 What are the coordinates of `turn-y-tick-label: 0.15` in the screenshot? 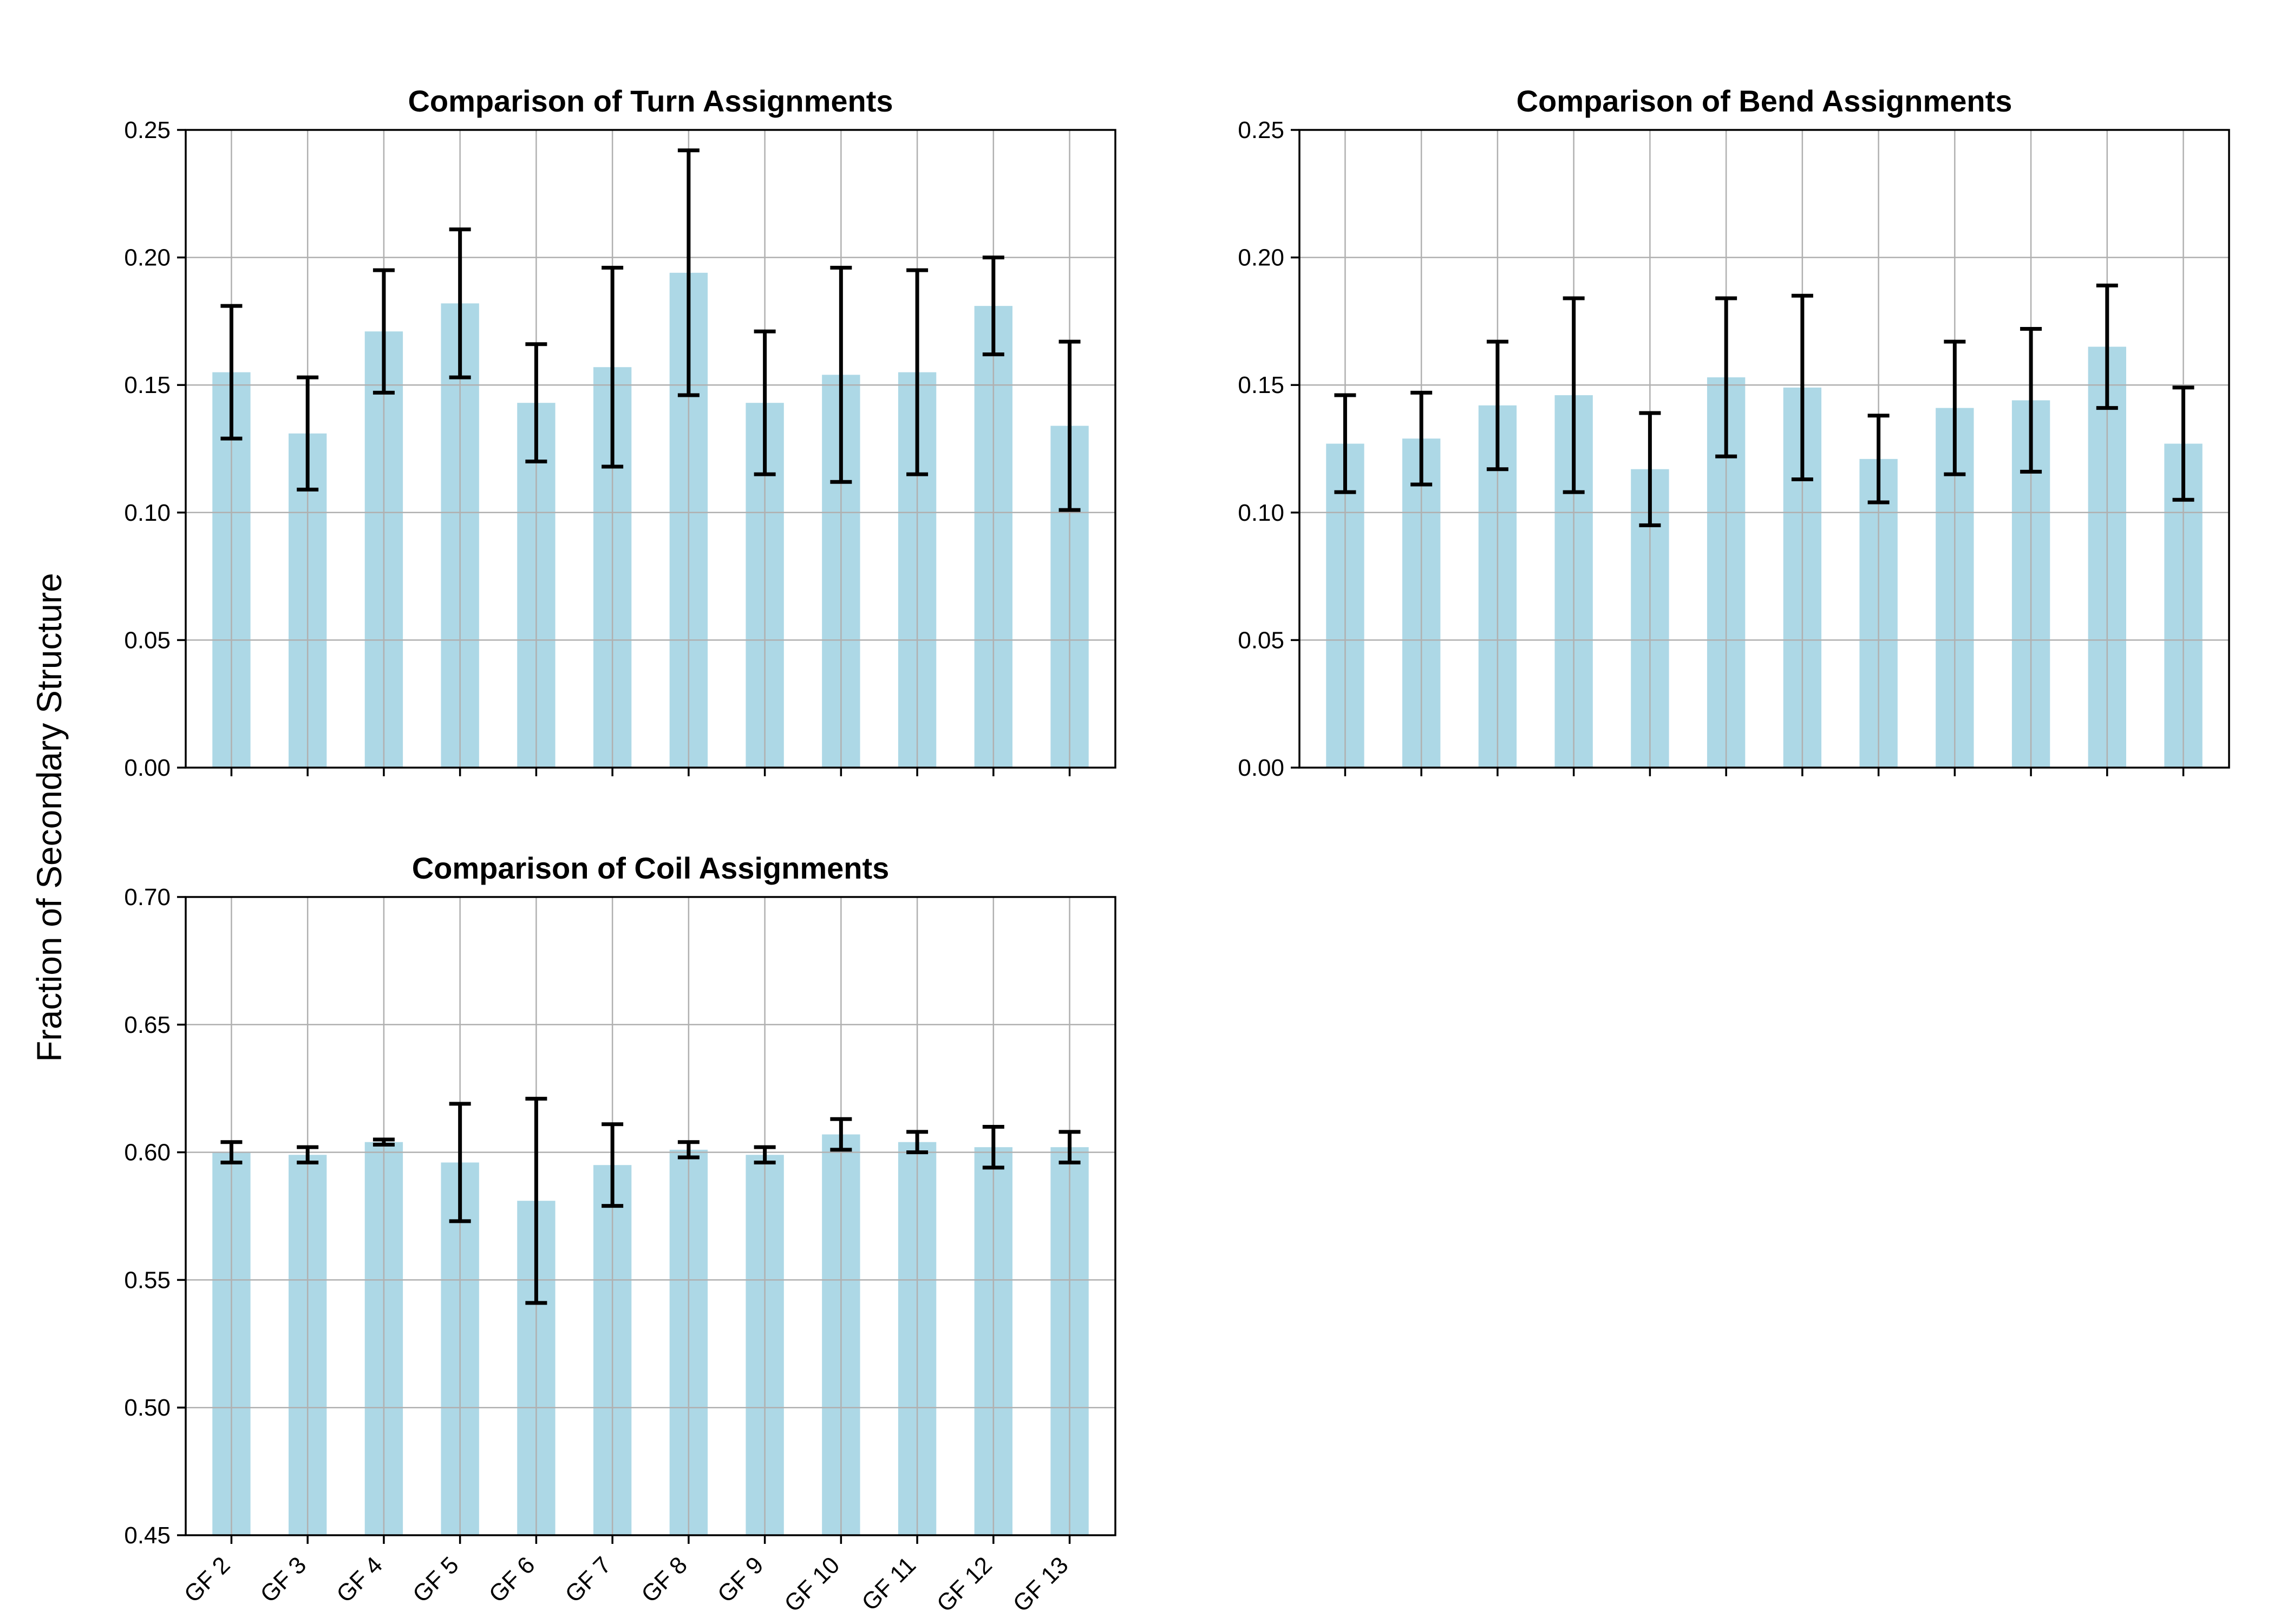 It's located at (148, 385).